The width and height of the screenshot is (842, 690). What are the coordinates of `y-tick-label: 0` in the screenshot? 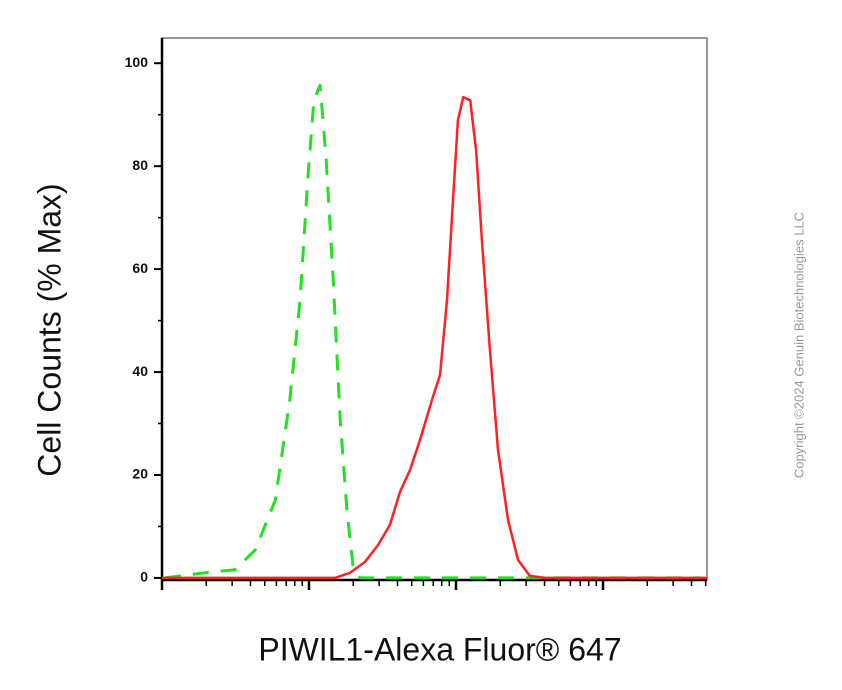 It's located at (144, 577).